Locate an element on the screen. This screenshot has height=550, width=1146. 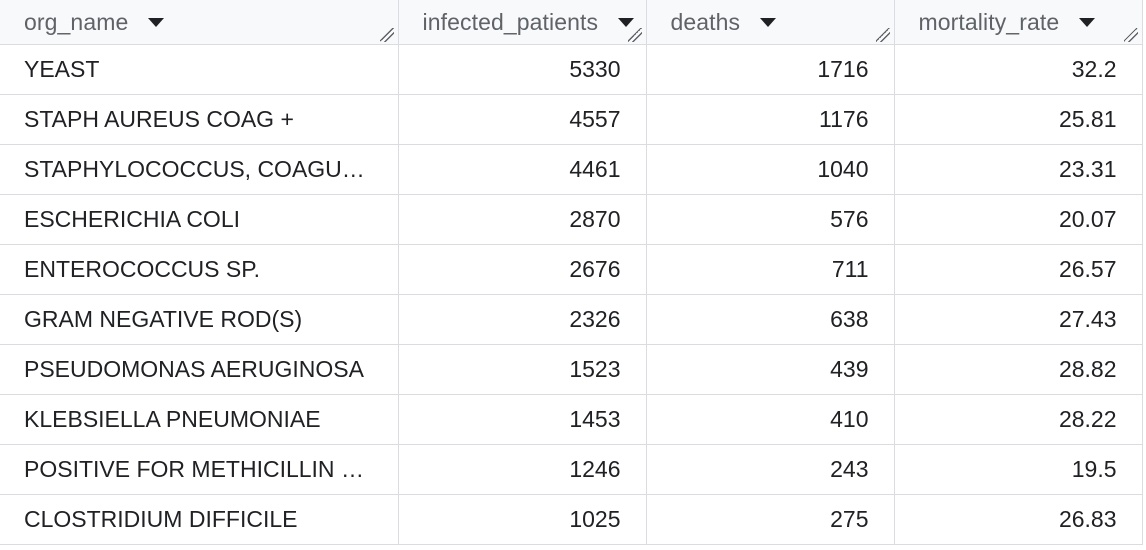
cell-infected-patients: 4461 is located at coordinates (522, 169).